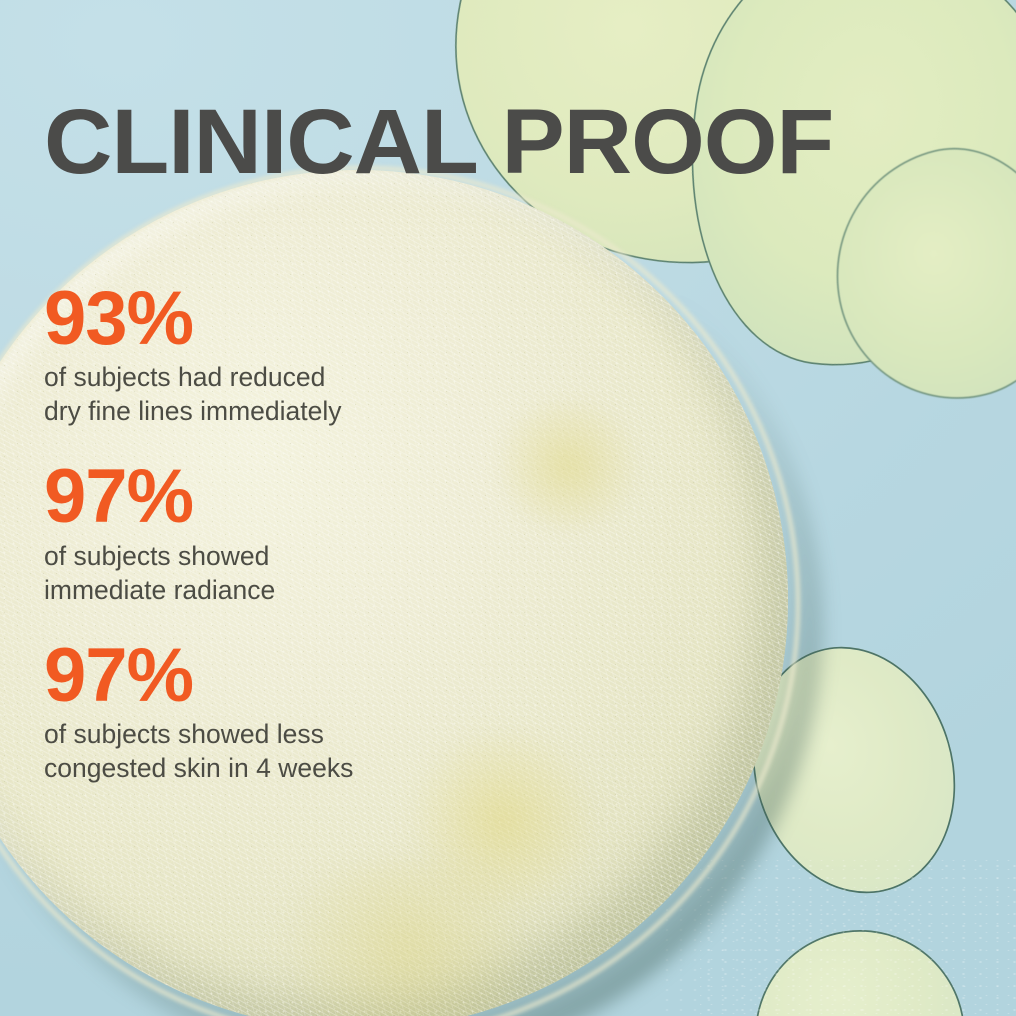 The image size is (1016, 1016). I want to click on stat-description: of subjects showed immediate radiance, so click(160, 572).